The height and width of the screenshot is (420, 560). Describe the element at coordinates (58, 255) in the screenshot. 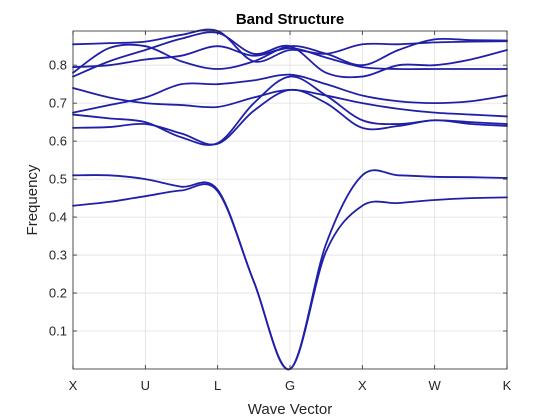

I see `y-tick-label: 0.3` at that location.